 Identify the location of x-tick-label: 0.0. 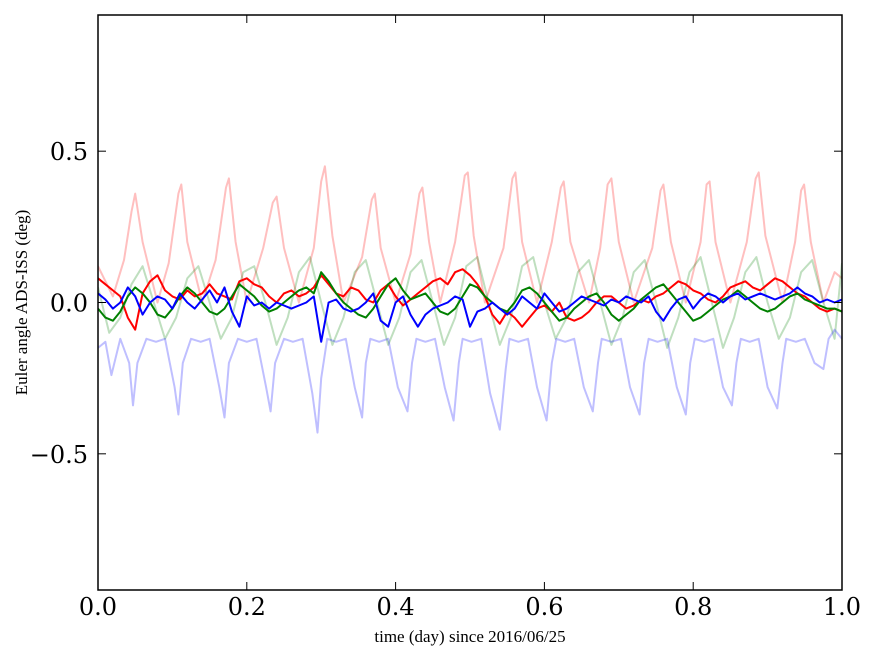
(98, 607).